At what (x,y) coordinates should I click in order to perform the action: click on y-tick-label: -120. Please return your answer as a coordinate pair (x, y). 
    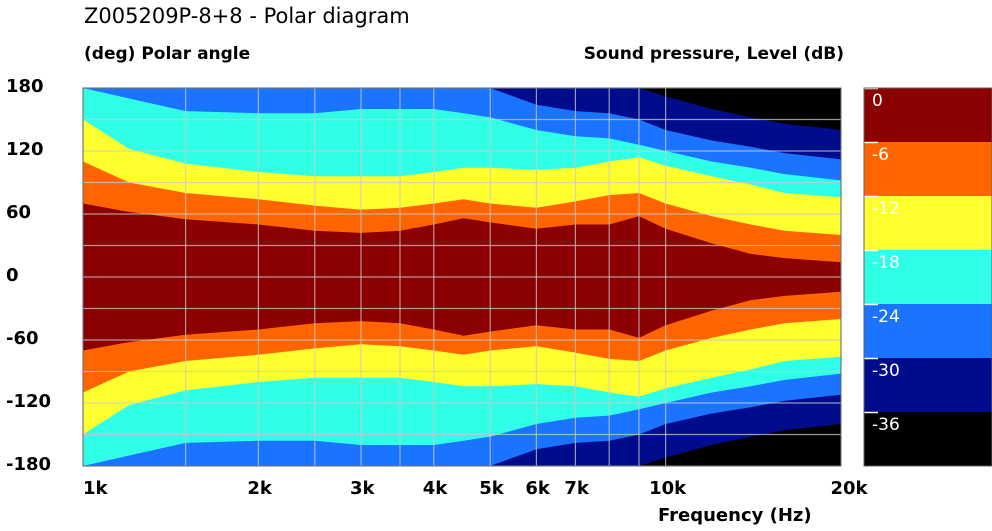
    Looking at the image, I should click on (29, 401).